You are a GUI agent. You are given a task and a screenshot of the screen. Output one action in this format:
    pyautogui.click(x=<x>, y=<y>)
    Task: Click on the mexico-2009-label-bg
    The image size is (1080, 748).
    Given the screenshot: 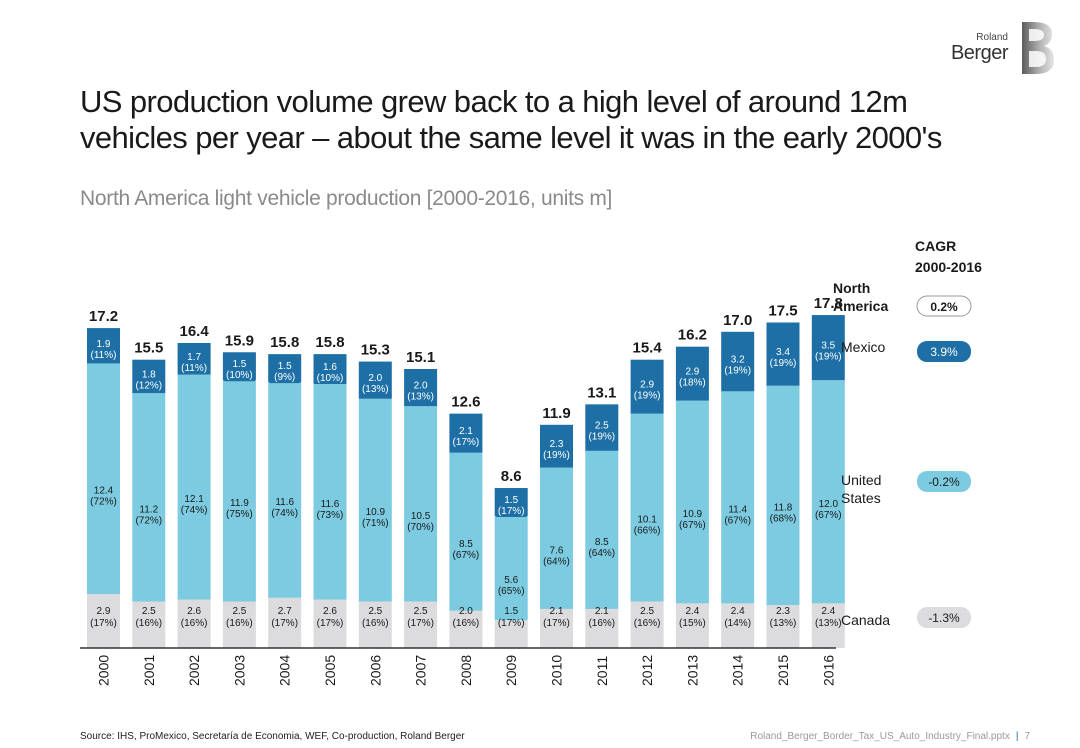 What is the action you would take?
    pyautogui.click(x=511, y=504)
    